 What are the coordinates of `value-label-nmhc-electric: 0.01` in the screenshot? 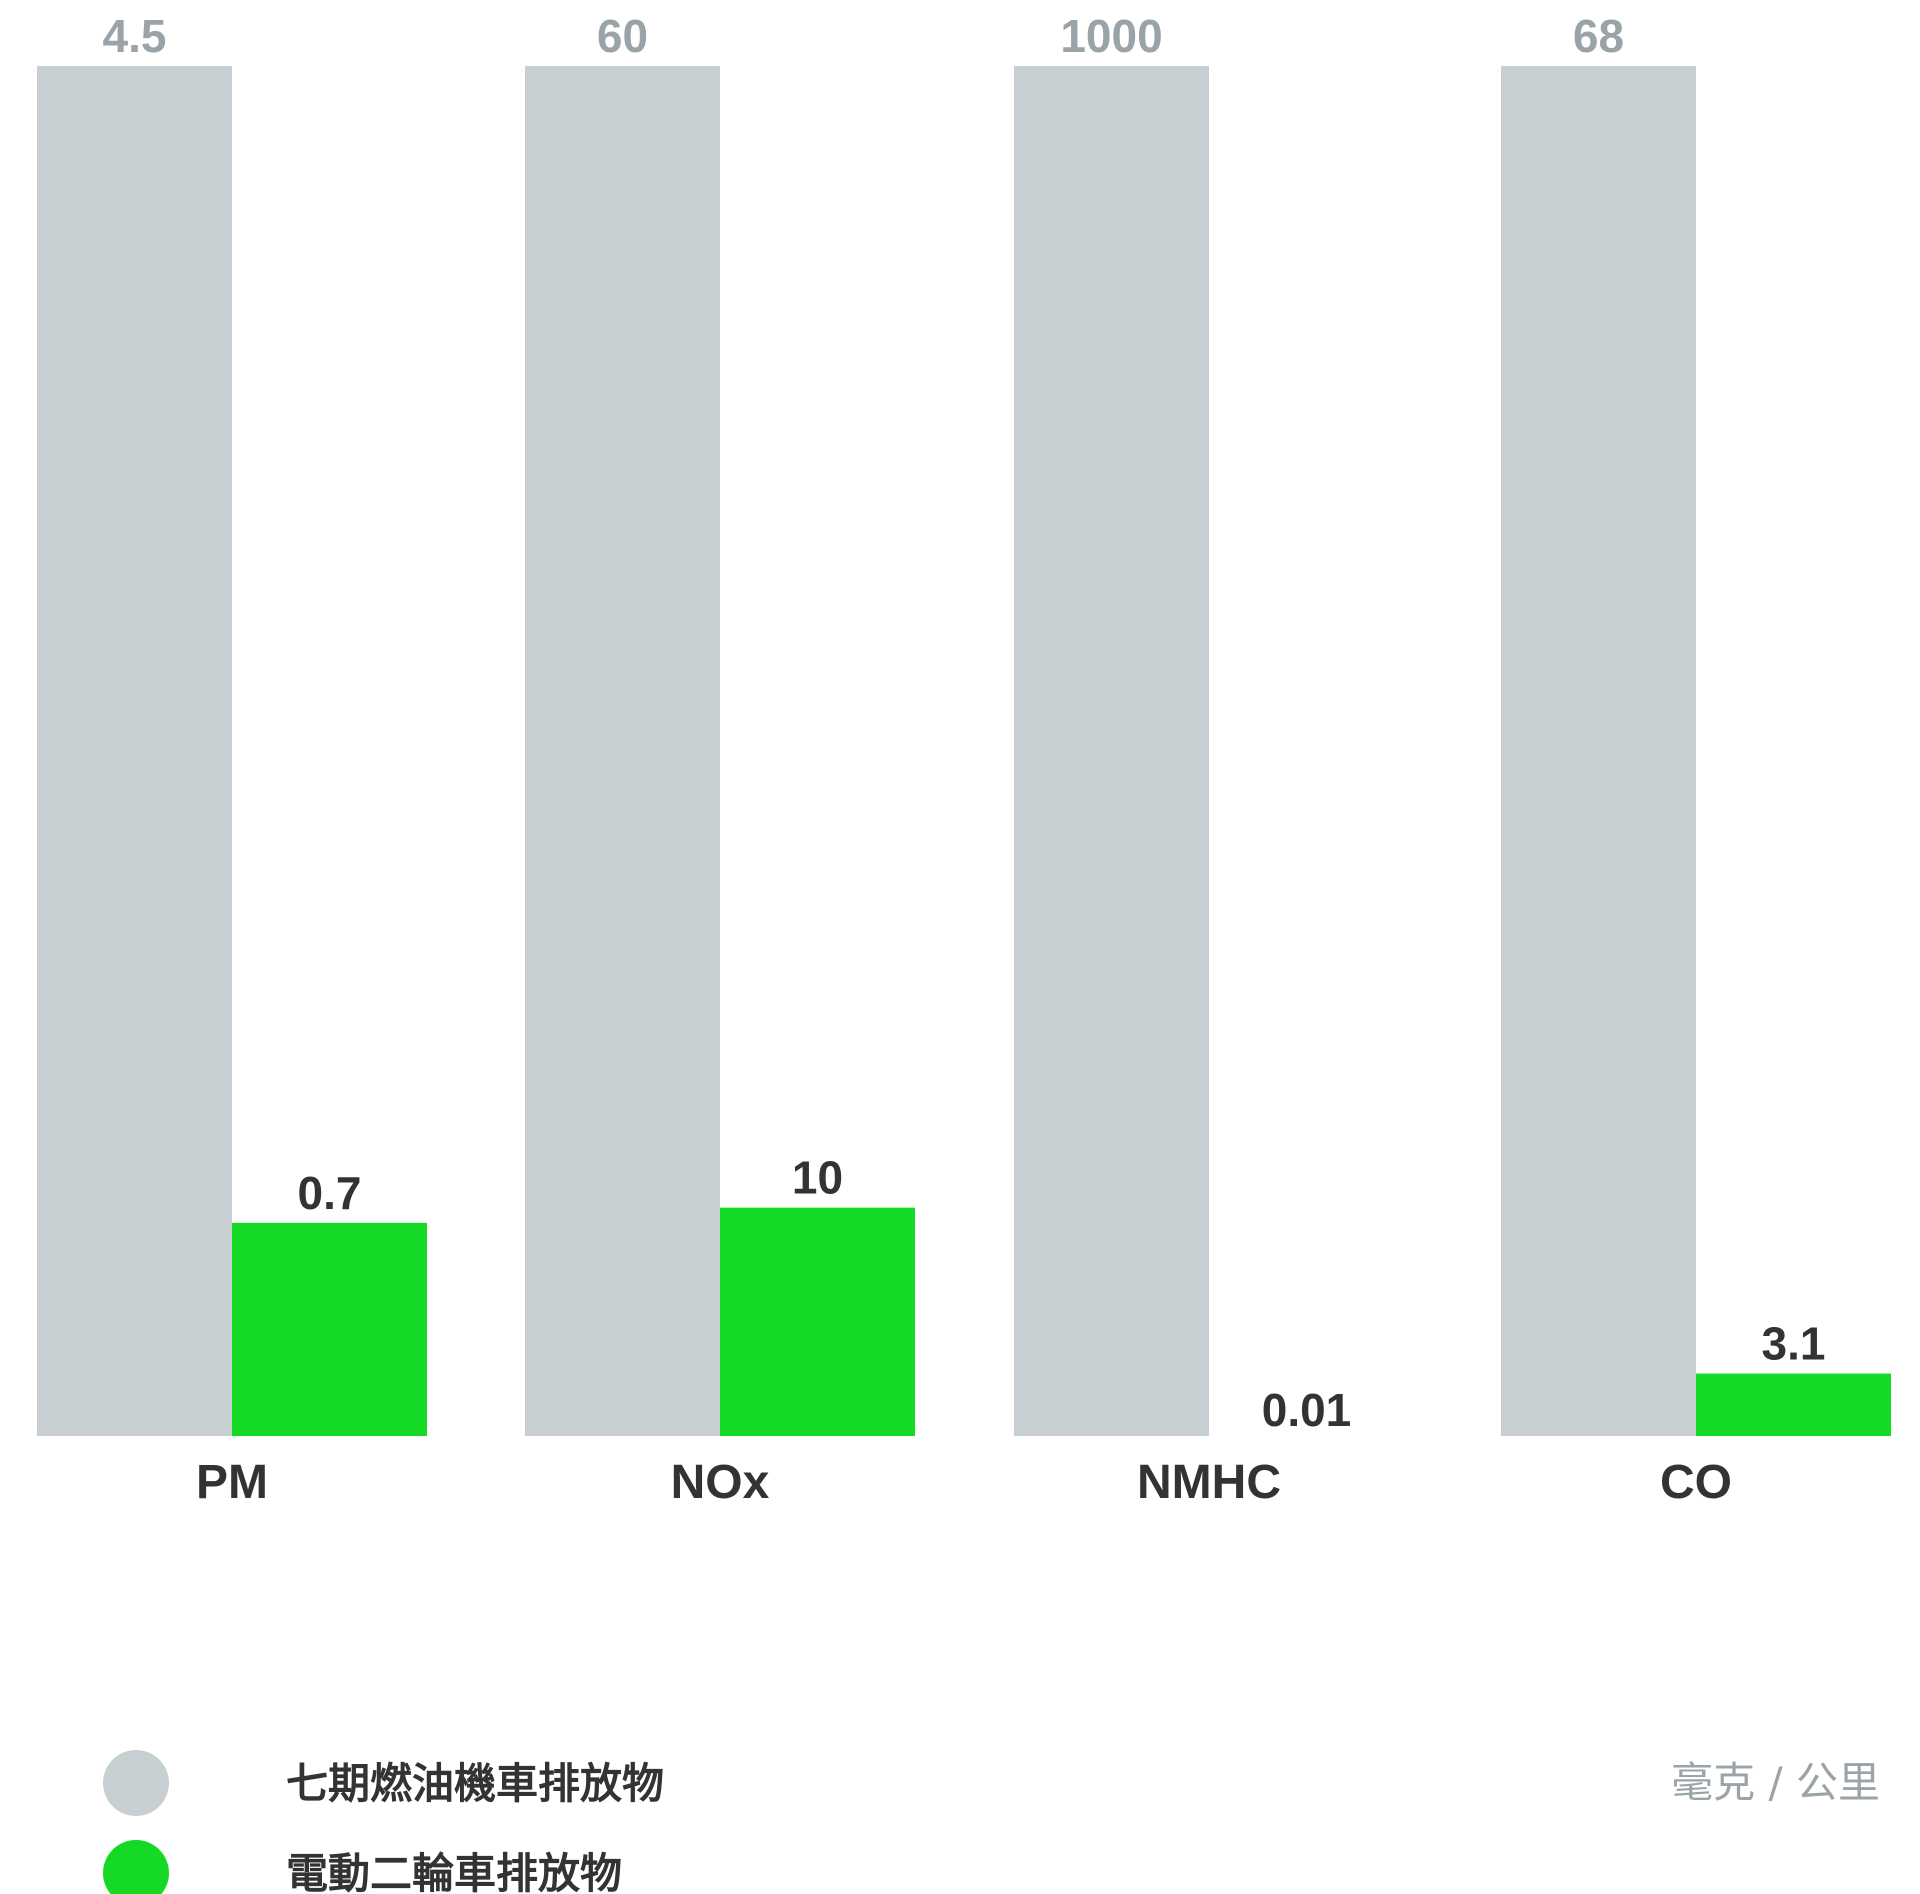 It's located at (1307, 1410).